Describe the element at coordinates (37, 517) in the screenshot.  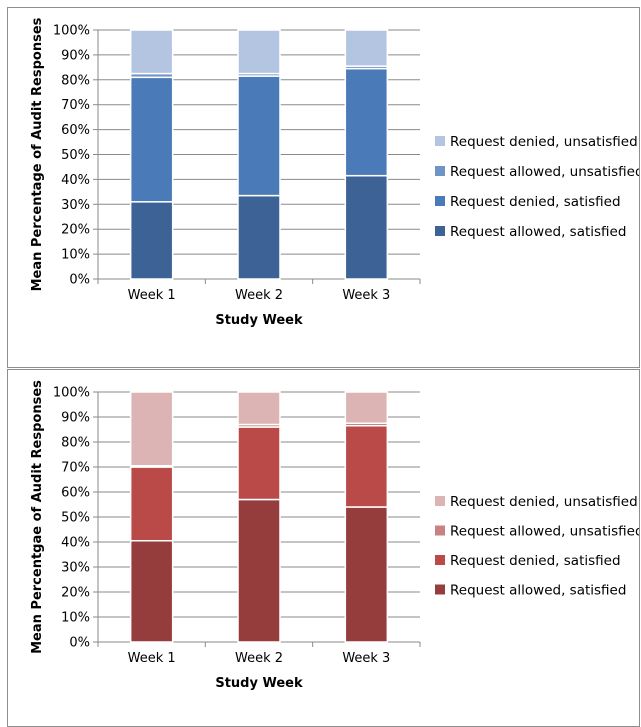
I see `y-axis-title: Mean Percentgae of Audit Responses` at that location.